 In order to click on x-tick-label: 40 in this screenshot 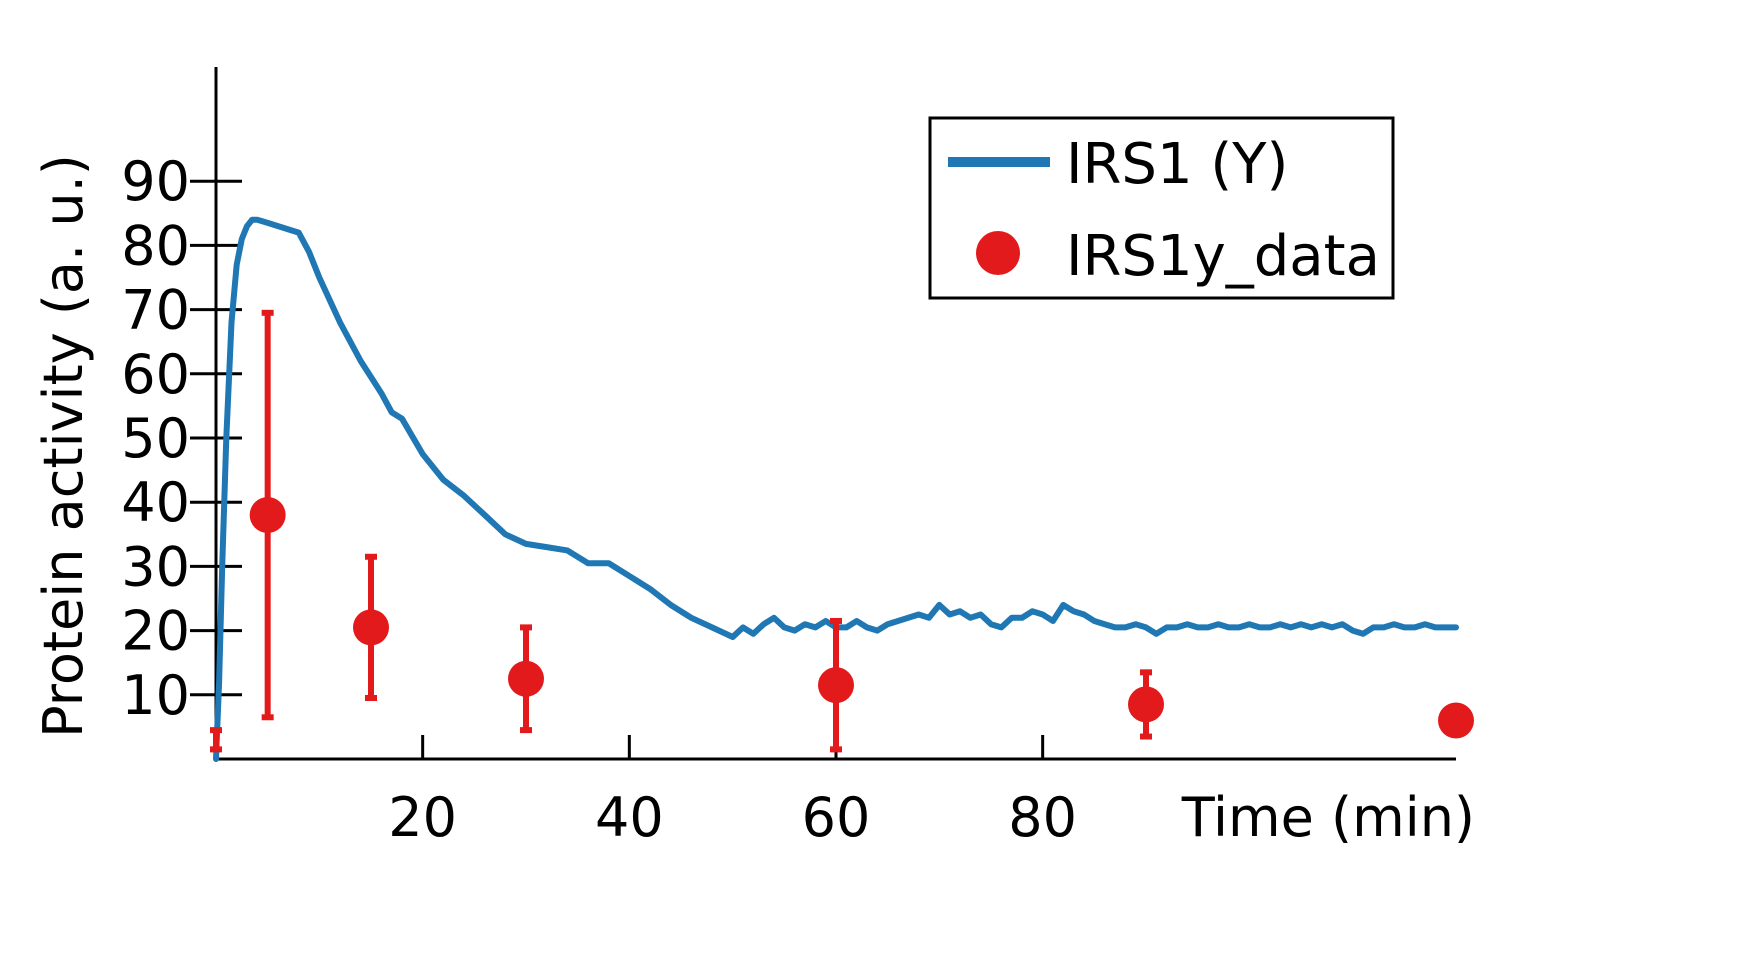, I will do `click(629, 817)`.